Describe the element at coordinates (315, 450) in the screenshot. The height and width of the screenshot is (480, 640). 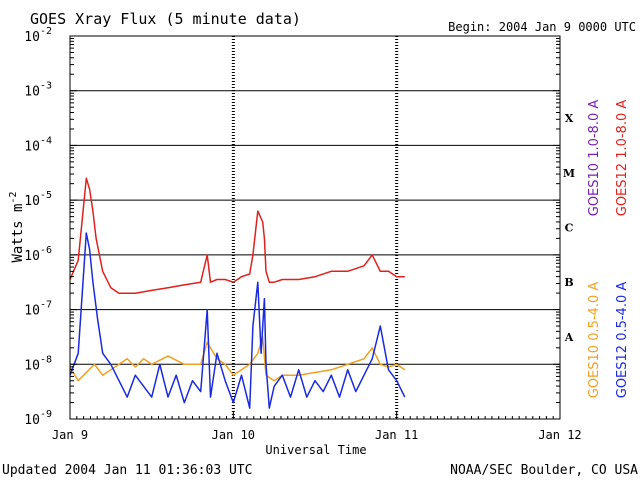
I see `x-axis-label: Universal Time` at that location.